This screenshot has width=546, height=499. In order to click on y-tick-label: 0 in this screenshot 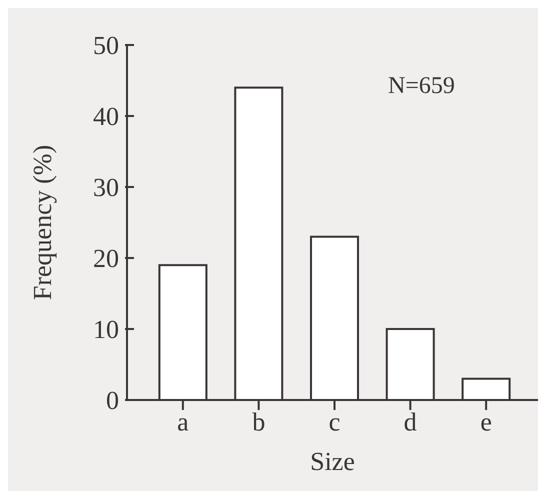, I will do `click(112, 401)`.